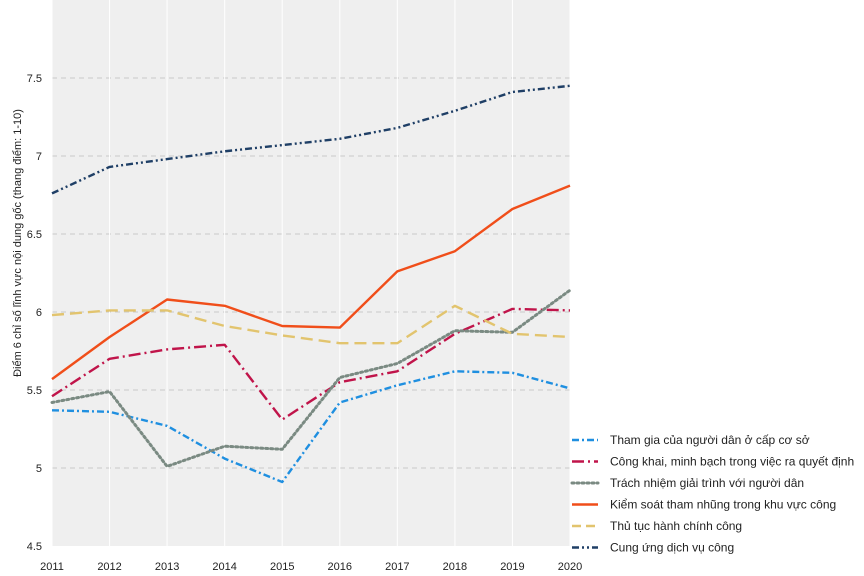  I want to click on x-tick-label: 2020, so click(570, 567).